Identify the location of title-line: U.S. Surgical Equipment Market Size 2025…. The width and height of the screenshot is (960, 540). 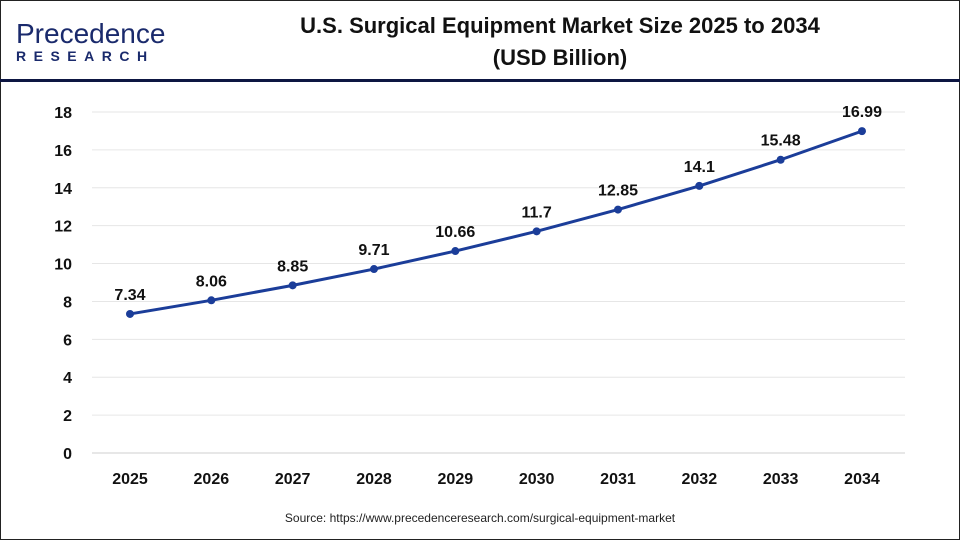
(560, 25).